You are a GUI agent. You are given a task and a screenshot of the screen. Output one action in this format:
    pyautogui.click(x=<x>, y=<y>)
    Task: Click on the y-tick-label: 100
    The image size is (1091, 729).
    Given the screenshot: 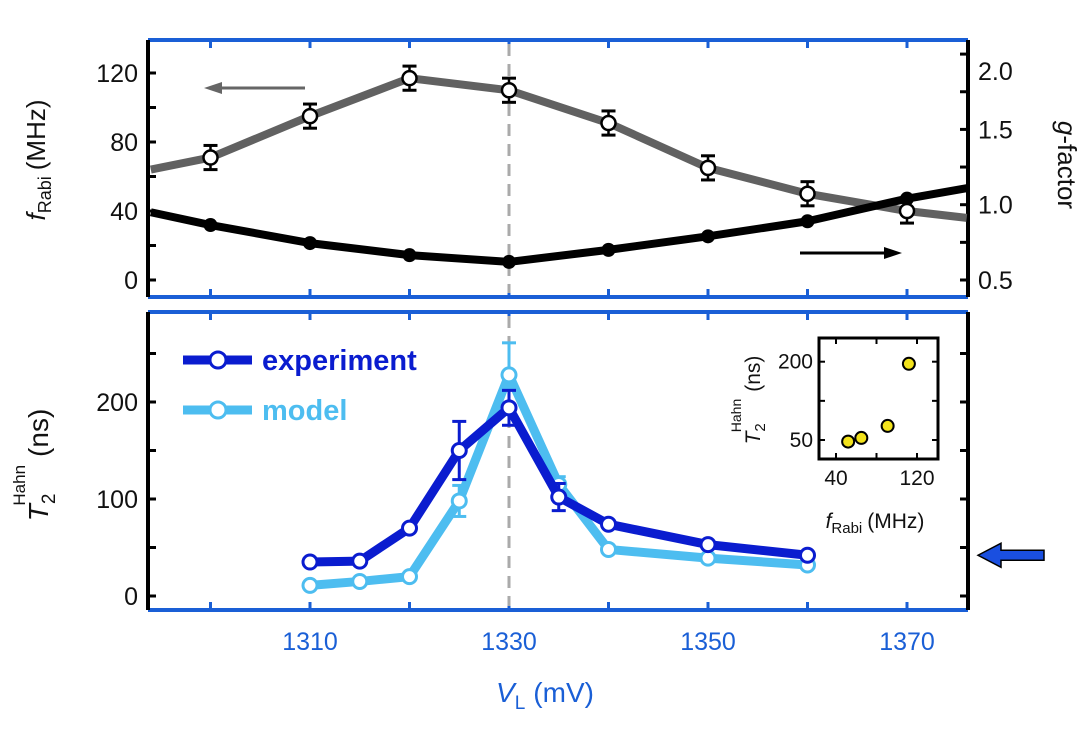 What is the action you would take?
    pyautogui.click(x=117, y=500)
    